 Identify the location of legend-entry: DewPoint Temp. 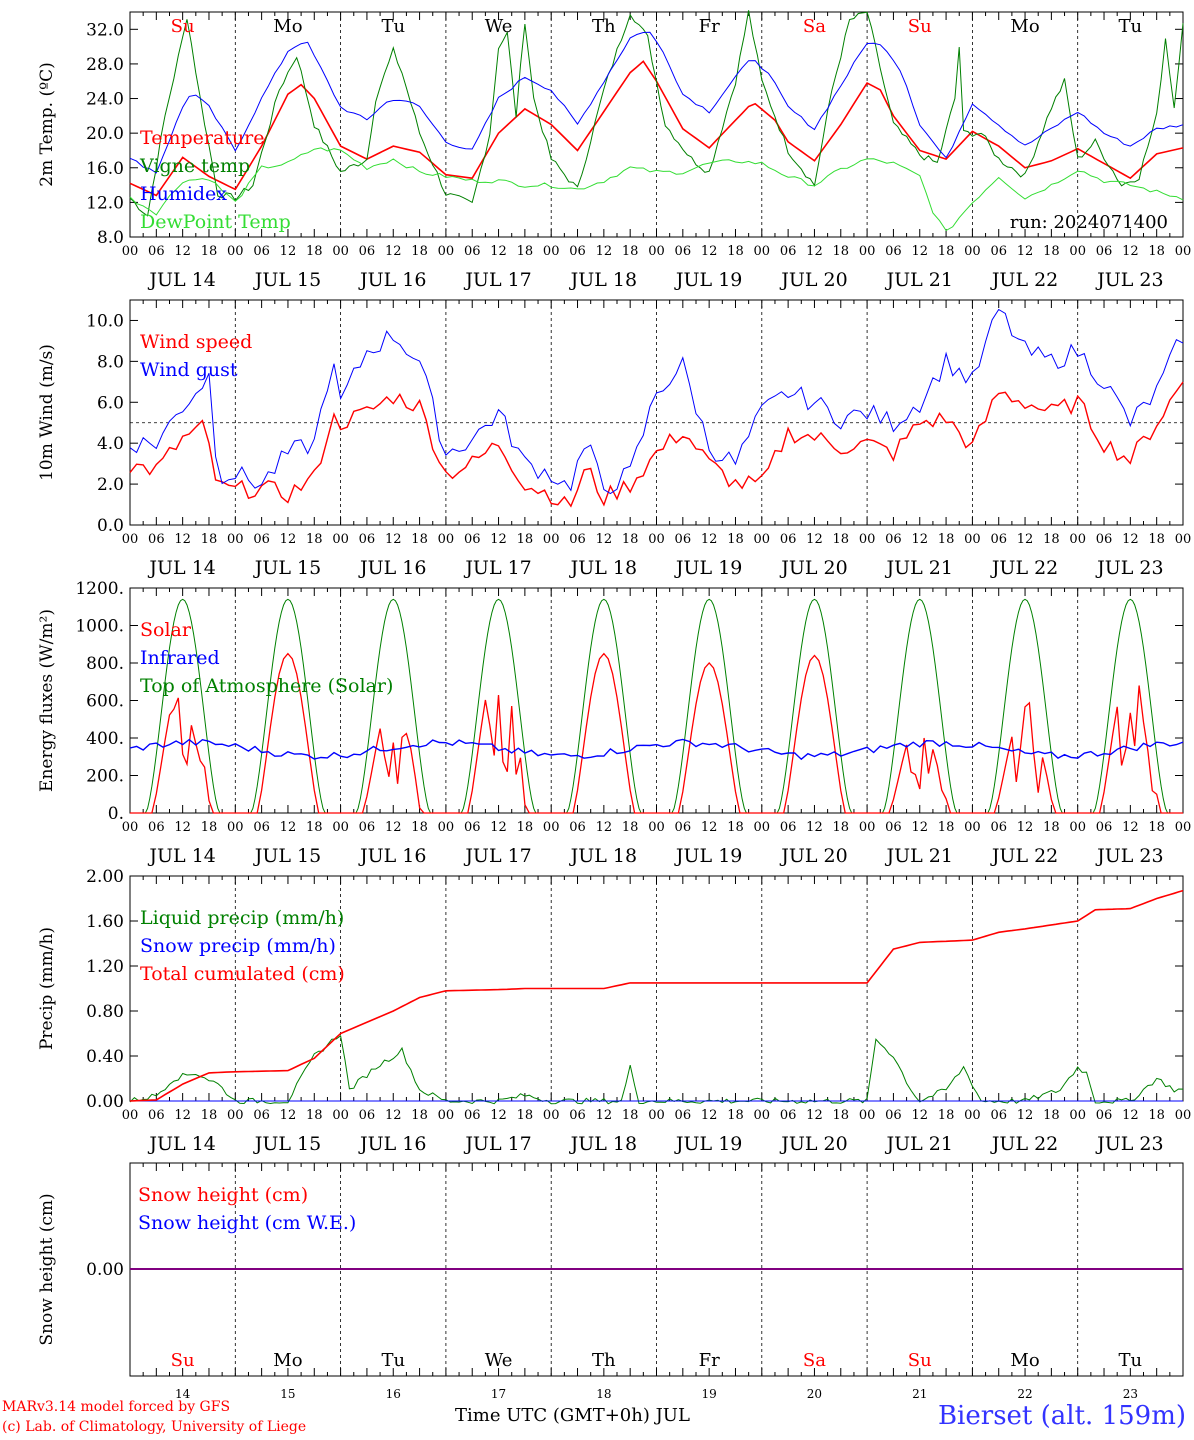
(215, 222).